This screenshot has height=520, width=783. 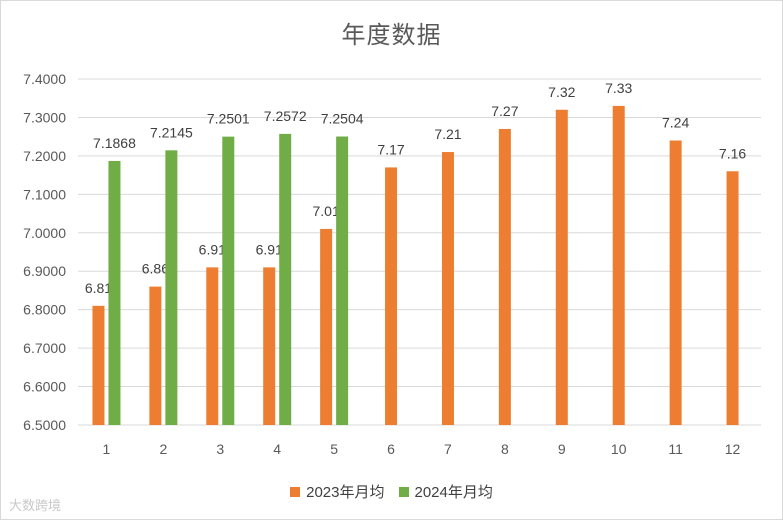 I want to click on bar-2023年月均-8, so click(x=504, y=276).